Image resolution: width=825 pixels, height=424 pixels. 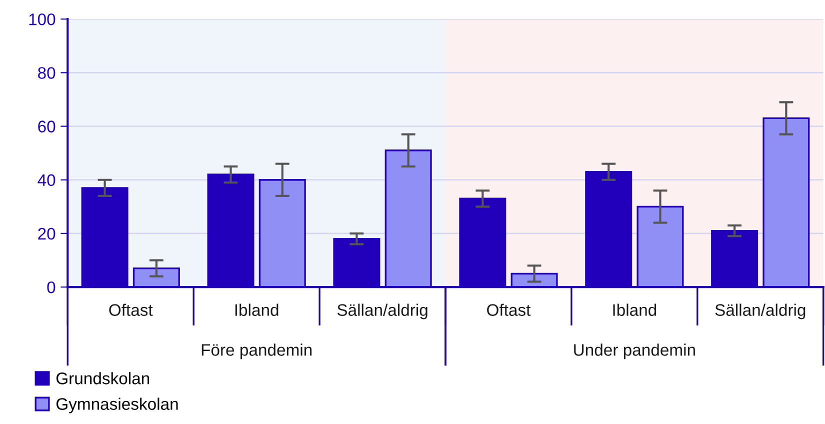 I want to click on text: Under pandemin, so click(x=634, y=352).